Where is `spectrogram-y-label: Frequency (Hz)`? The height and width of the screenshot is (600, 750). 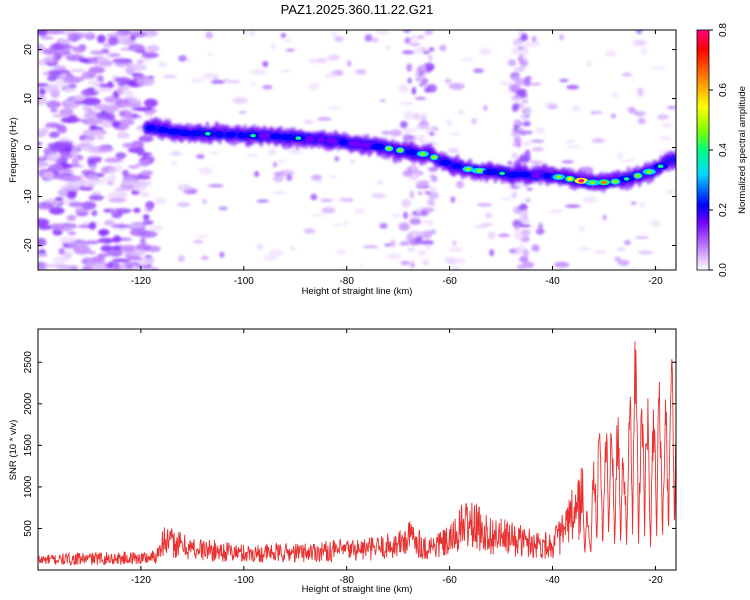
spectrogram-y-label: Frequency (Hz) is located at coordinates (13, 149).